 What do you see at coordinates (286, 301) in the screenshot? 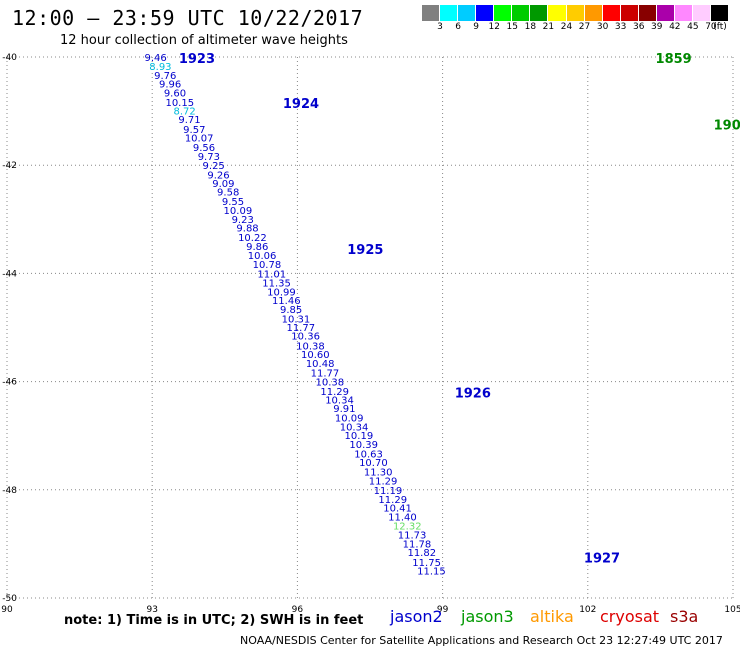
I see `wave-height-point: 11.46` at bounding box center [286, 301].